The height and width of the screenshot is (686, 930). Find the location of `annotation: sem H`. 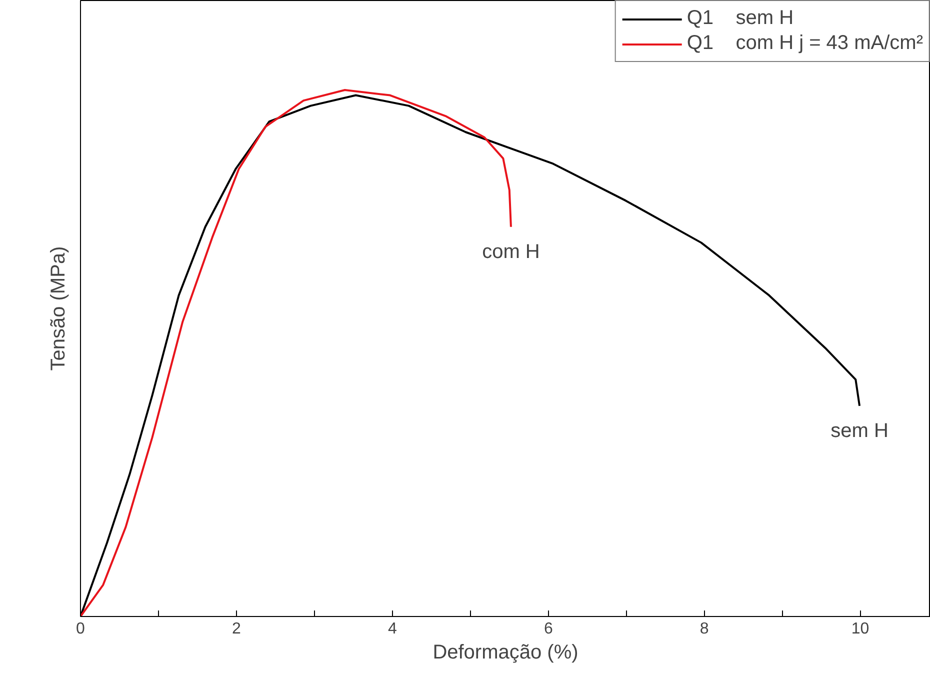

annotation: sem H is located at coordinates (859, 431).